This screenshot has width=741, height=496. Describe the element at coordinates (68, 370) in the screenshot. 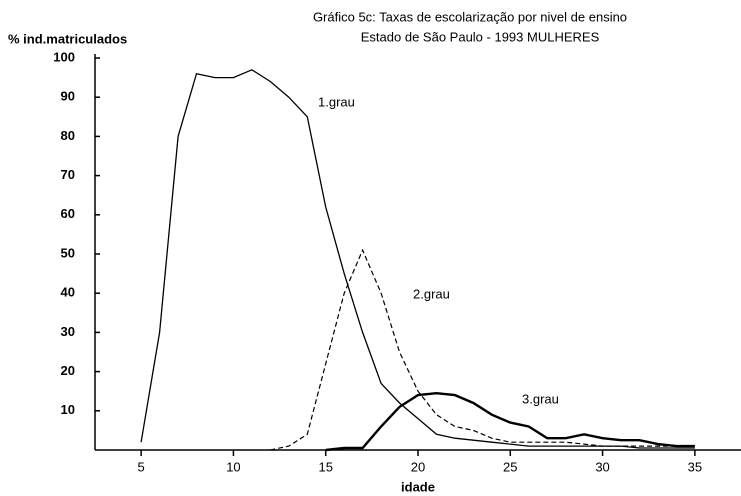

I see `y-tick-label: 20` at that location.